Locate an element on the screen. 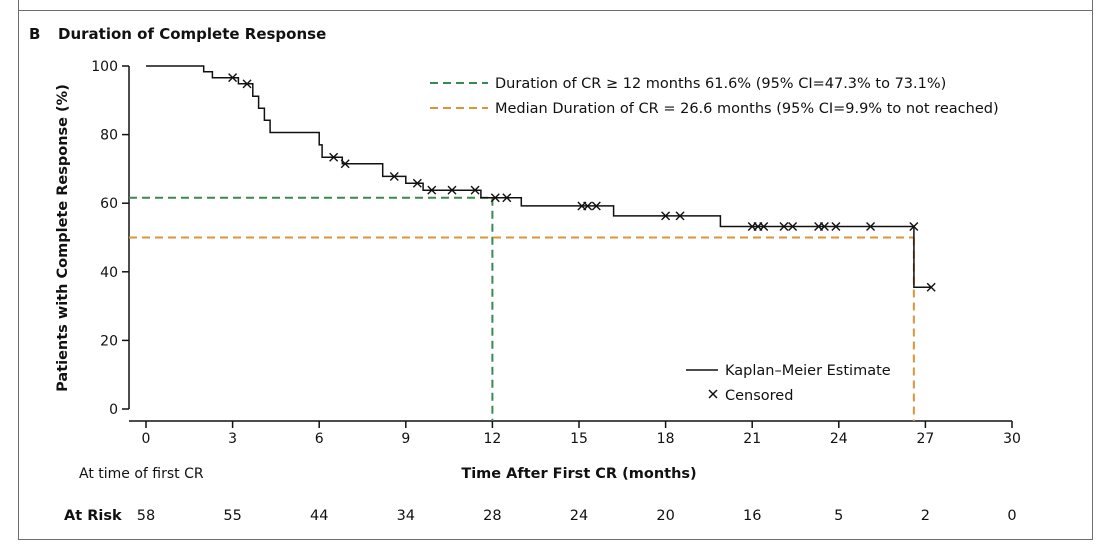  x-tick-label: 18 is located at coordinates (666, 439).